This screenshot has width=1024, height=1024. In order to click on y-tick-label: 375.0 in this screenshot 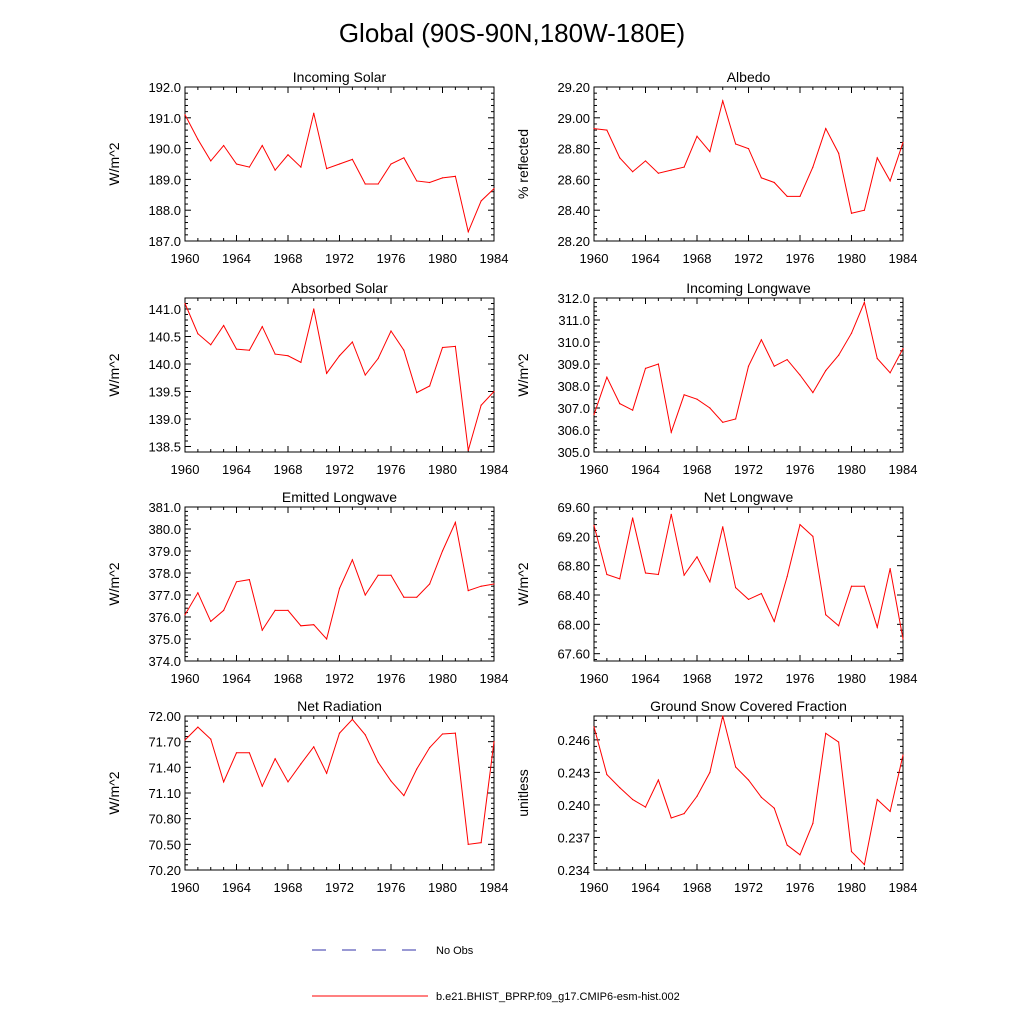, I will do `click(164, 639)`.